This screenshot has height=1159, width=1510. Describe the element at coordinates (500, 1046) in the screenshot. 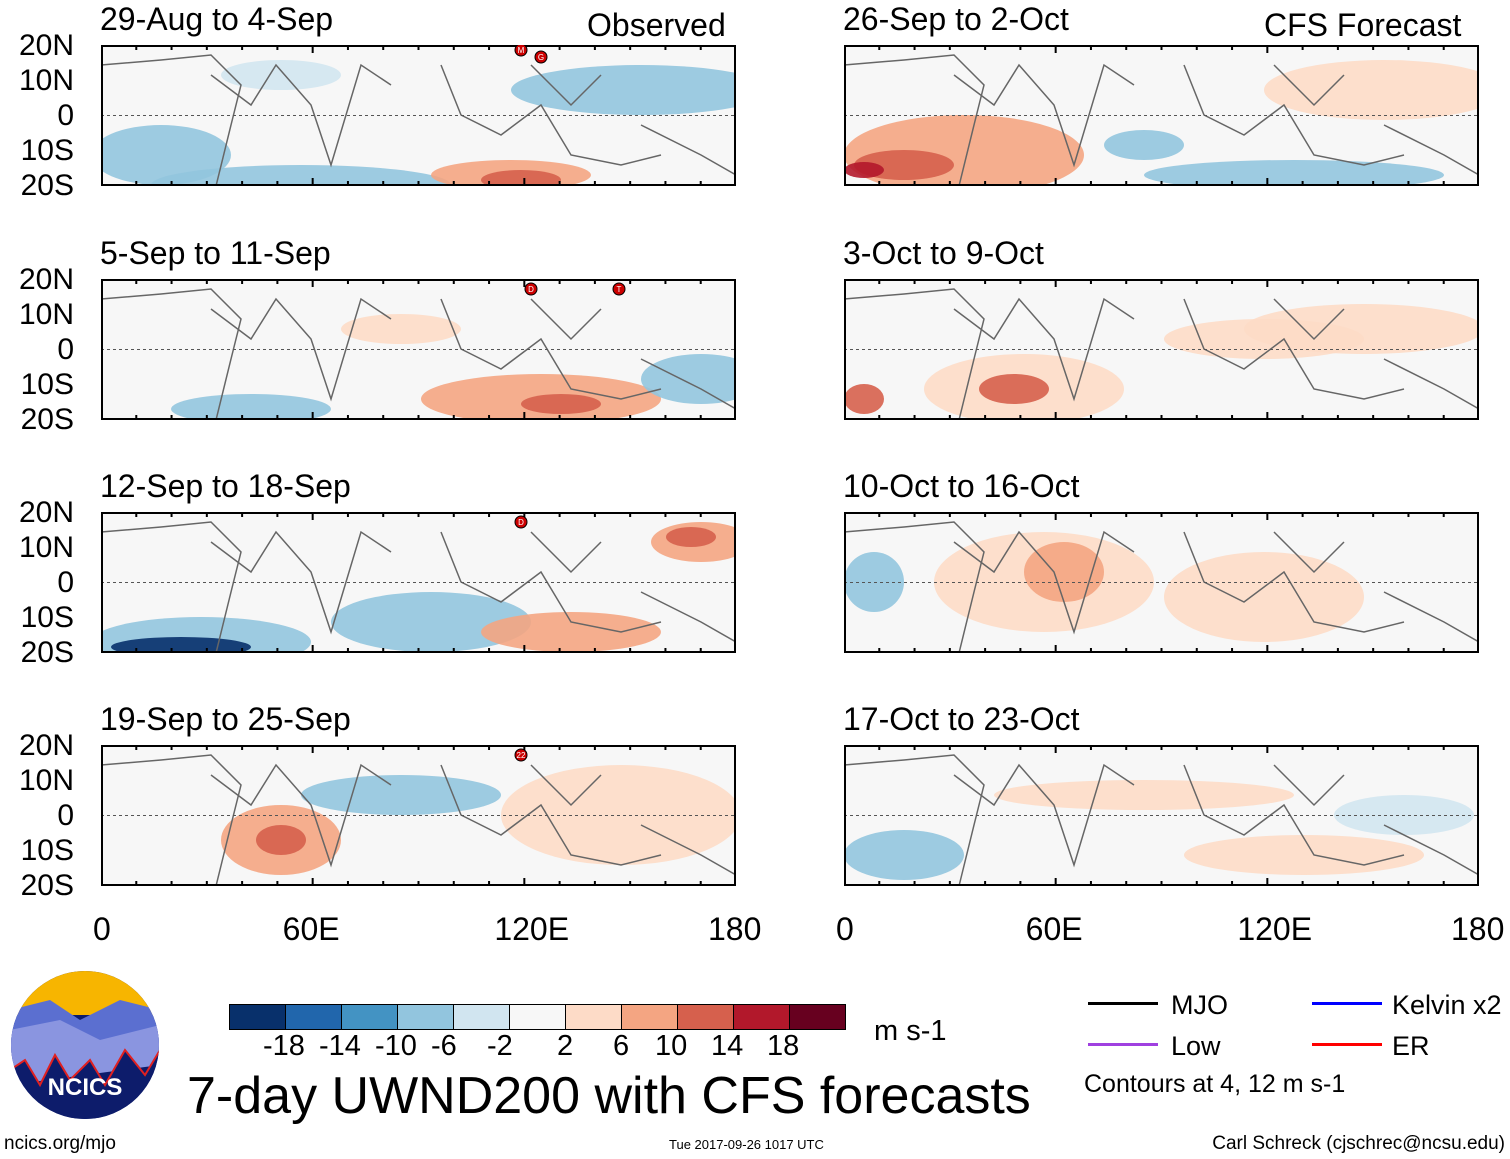

I see `colorbar-tick: -2` at that location.